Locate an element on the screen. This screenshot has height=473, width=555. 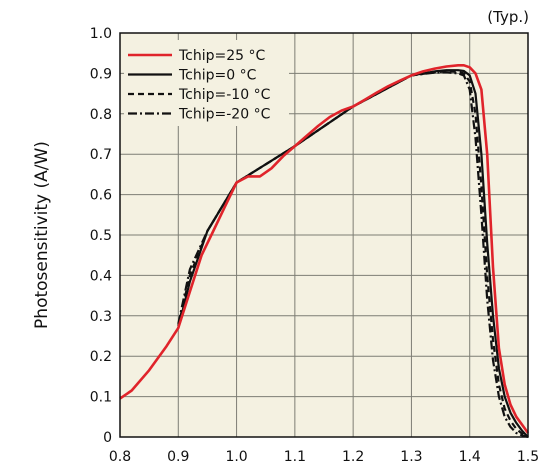
y-tick-label: 0.5 is located at coordinates (101, 236).